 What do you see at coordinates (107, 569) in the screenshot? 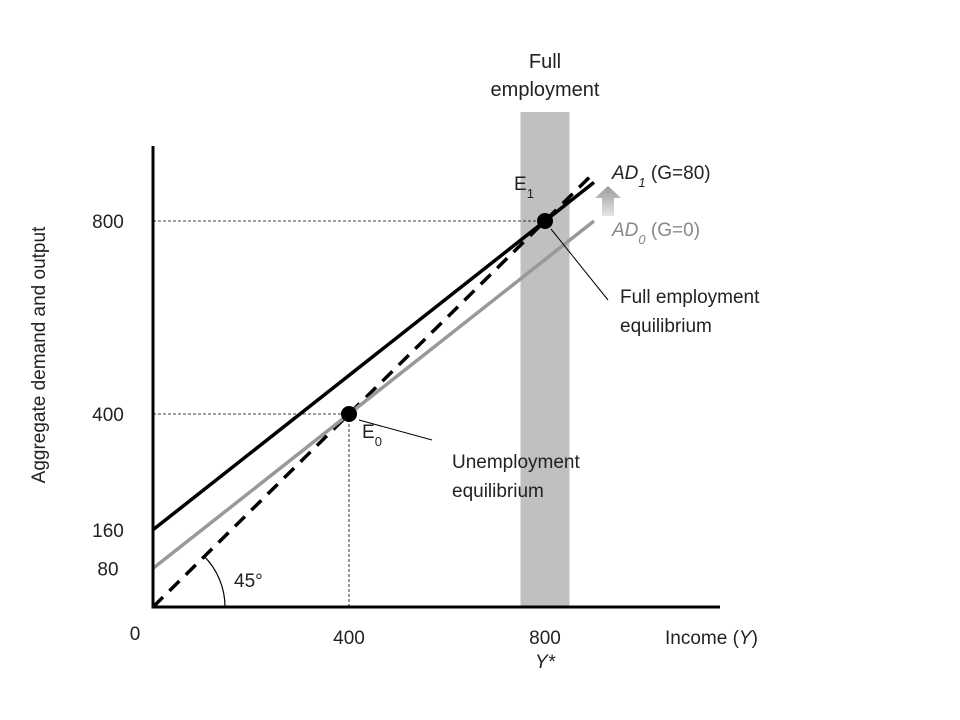
I see `y-tick-label-80: 80` at bounding box center [107, 569].